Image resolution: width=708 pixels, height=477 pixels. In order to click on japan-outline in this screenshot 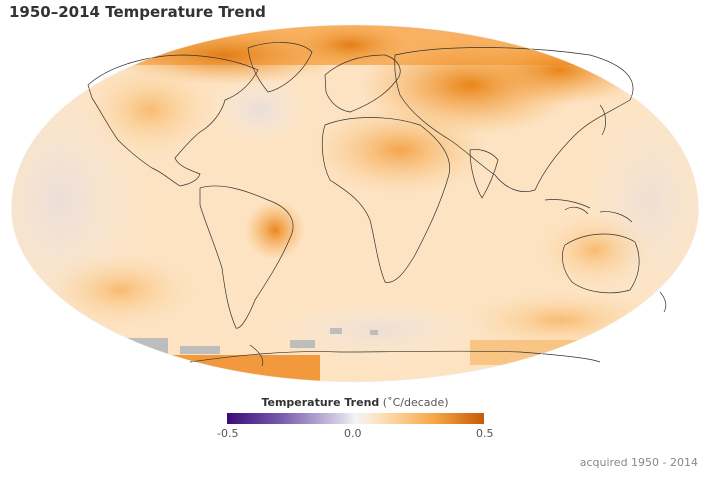, I will do `click(602, 120)`.